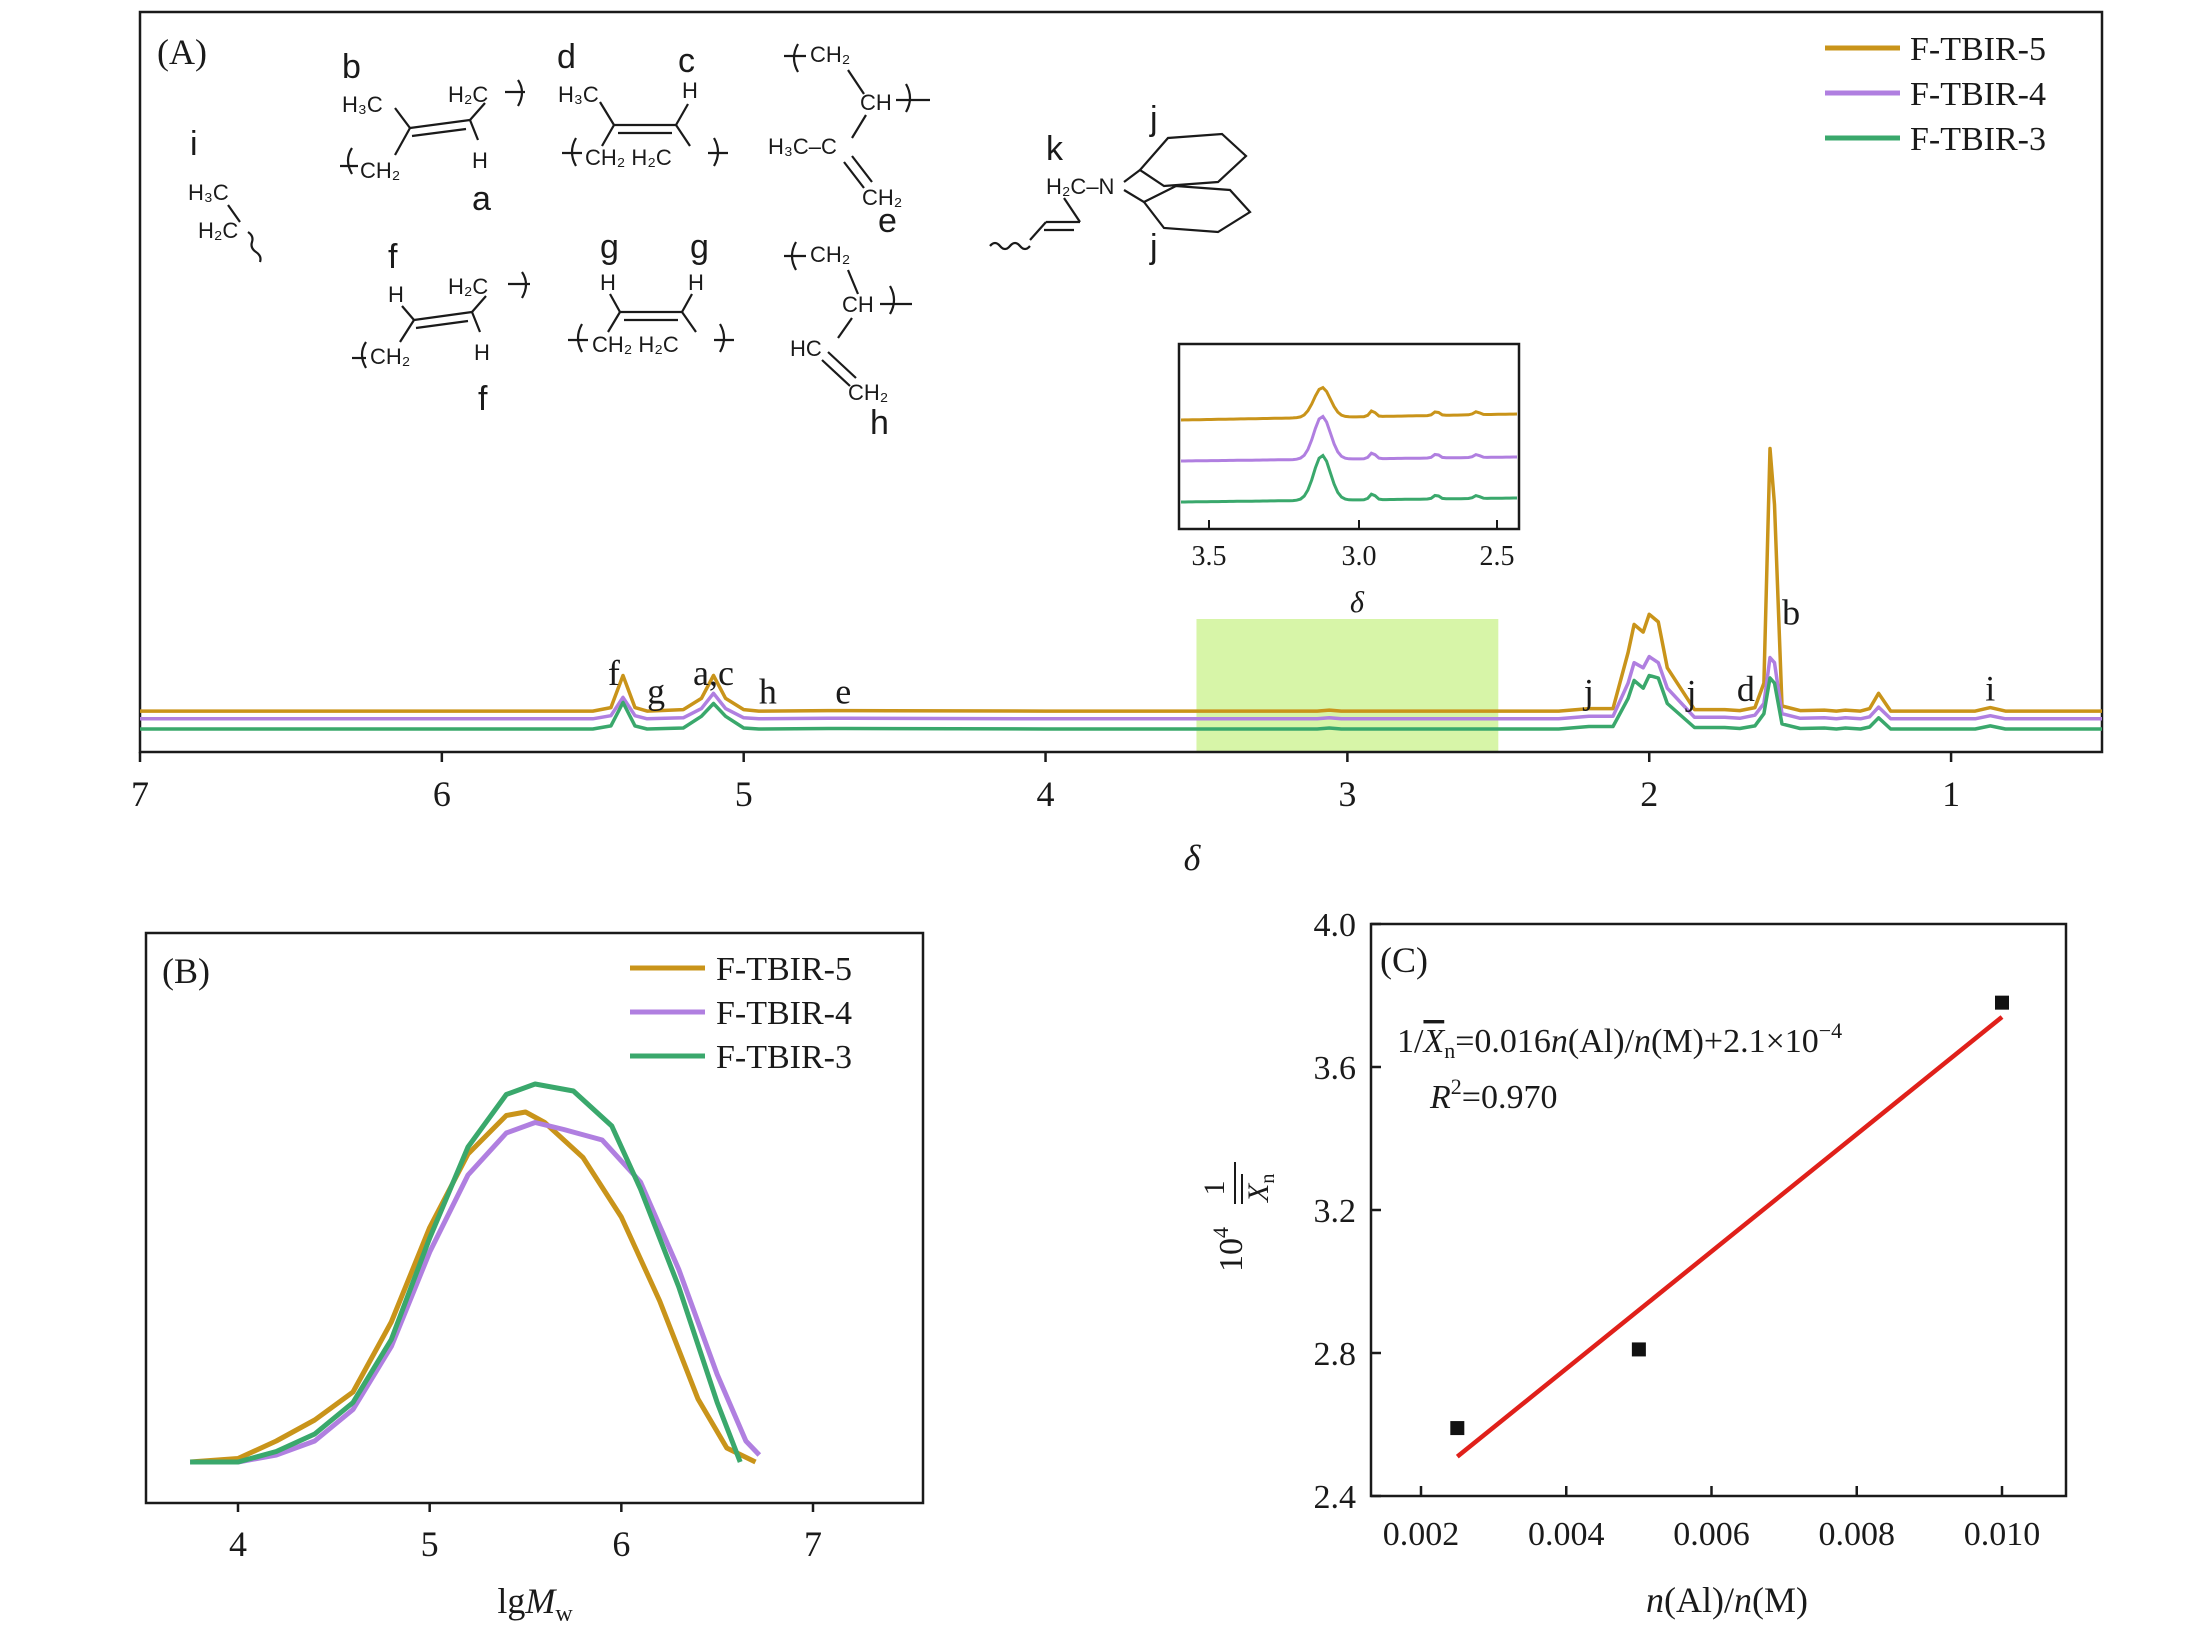  I want to click on structure-label-c: c, so click(686, 61).